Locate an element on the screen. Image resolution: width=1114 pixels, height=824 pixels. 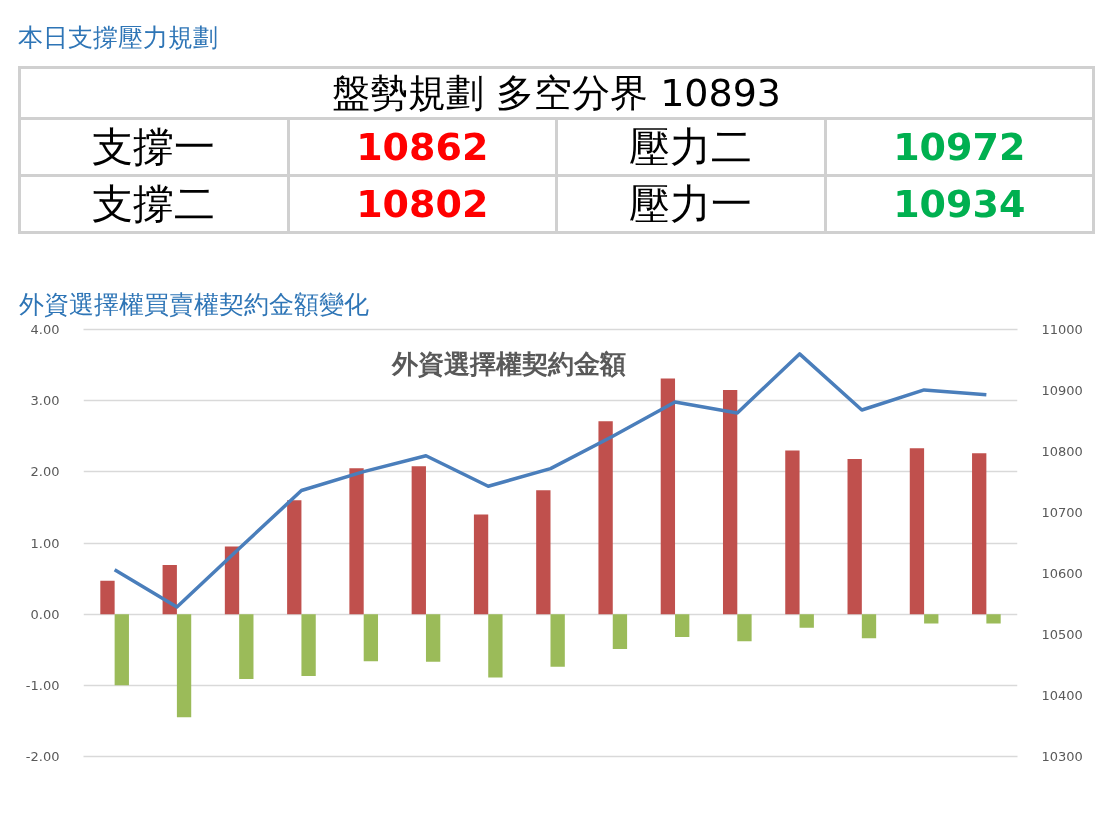
y2-tick-label: 10900 is located at coordinates (1062, 390).